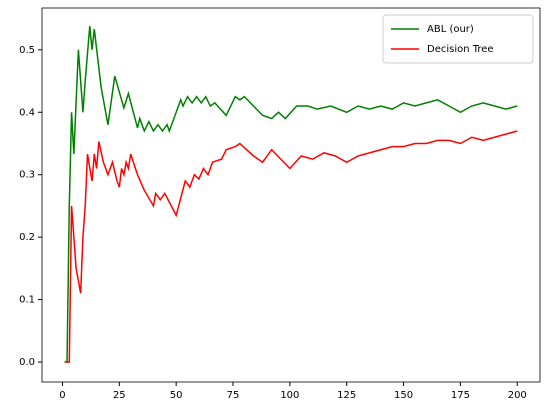 This screenshot has width=547, height=417. I want to click on x-tick-label: 0, so click(62, 395).